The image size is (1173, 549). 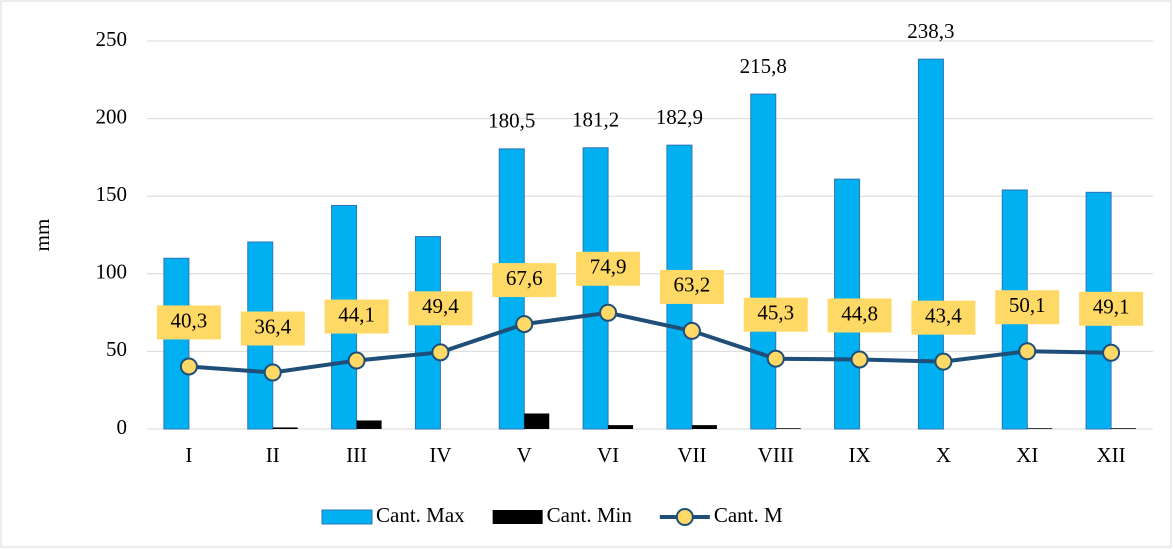 What do you see at coordinates (859, 313) in the screenshot?
I see `data-label: 44,8` at bounding box center [859, 313].